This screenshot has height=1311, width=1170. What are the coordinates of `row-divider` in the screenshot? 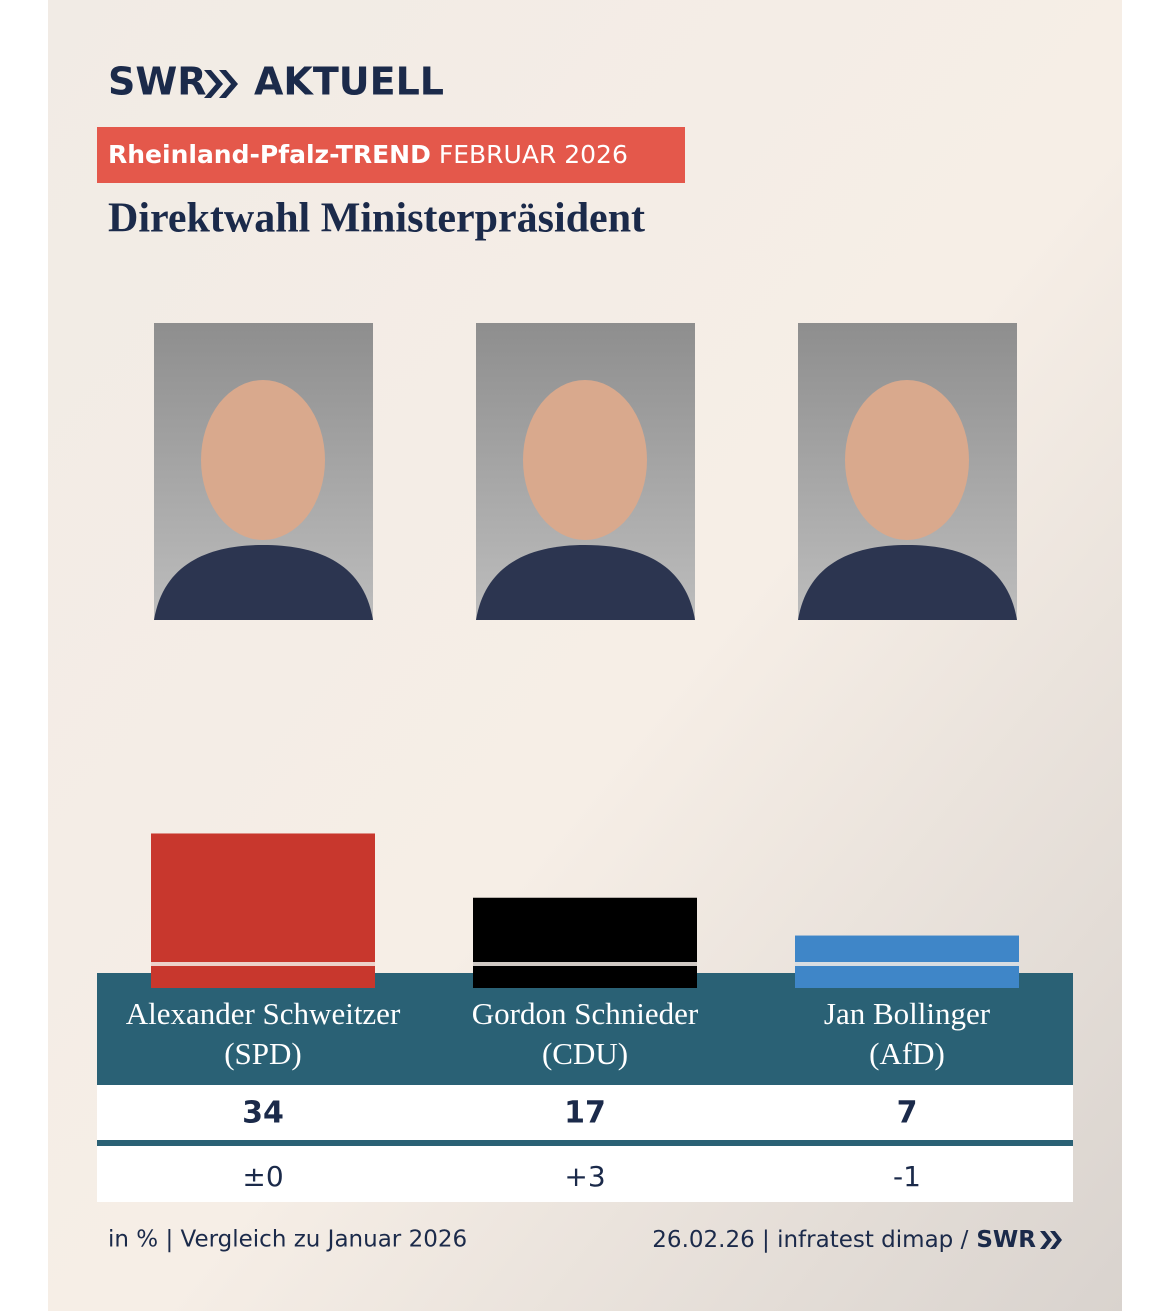 It's located at (585, 1143).